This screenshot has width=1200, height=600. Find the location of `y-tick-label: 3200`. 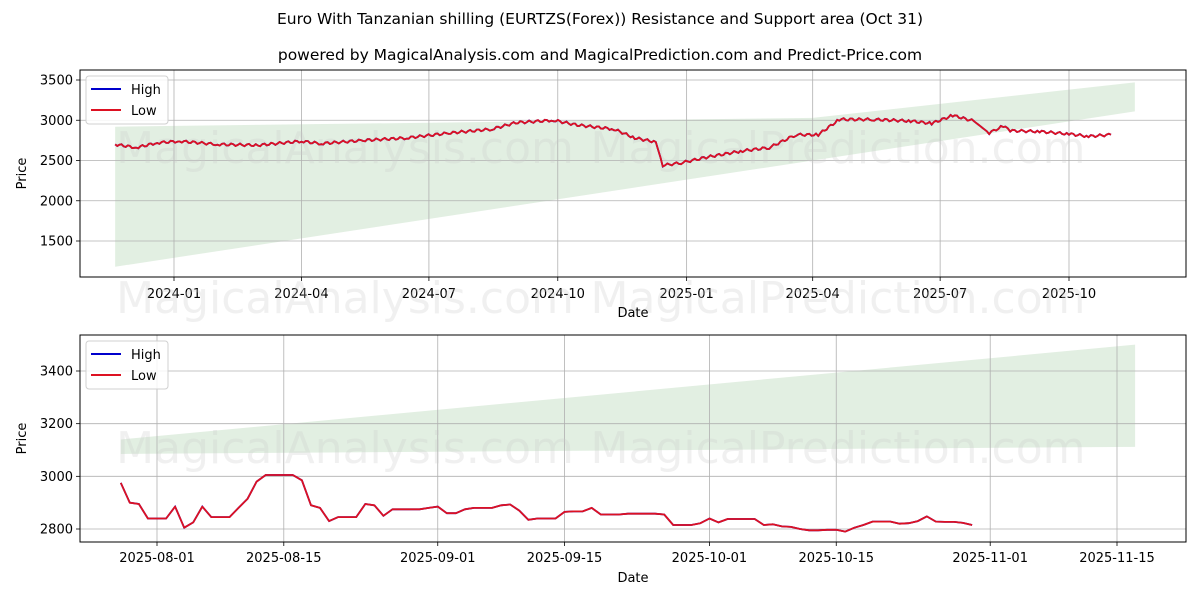

y-tick-label: 3200 is located at coordinates (56, 424).